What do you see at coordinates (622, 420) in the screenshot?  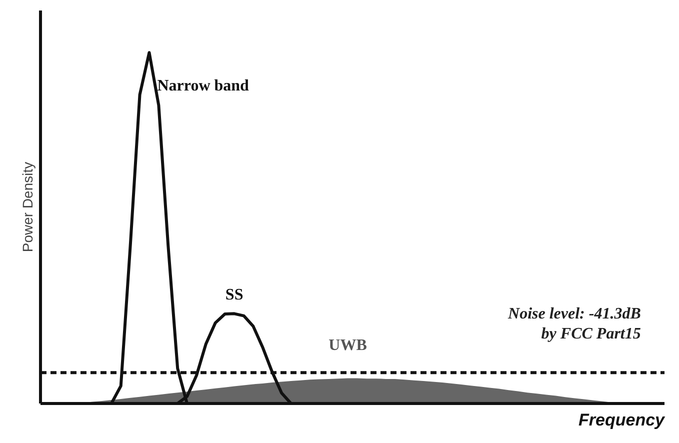 I see `x-axis-title: Frequency` at bounding box center [622, 420].